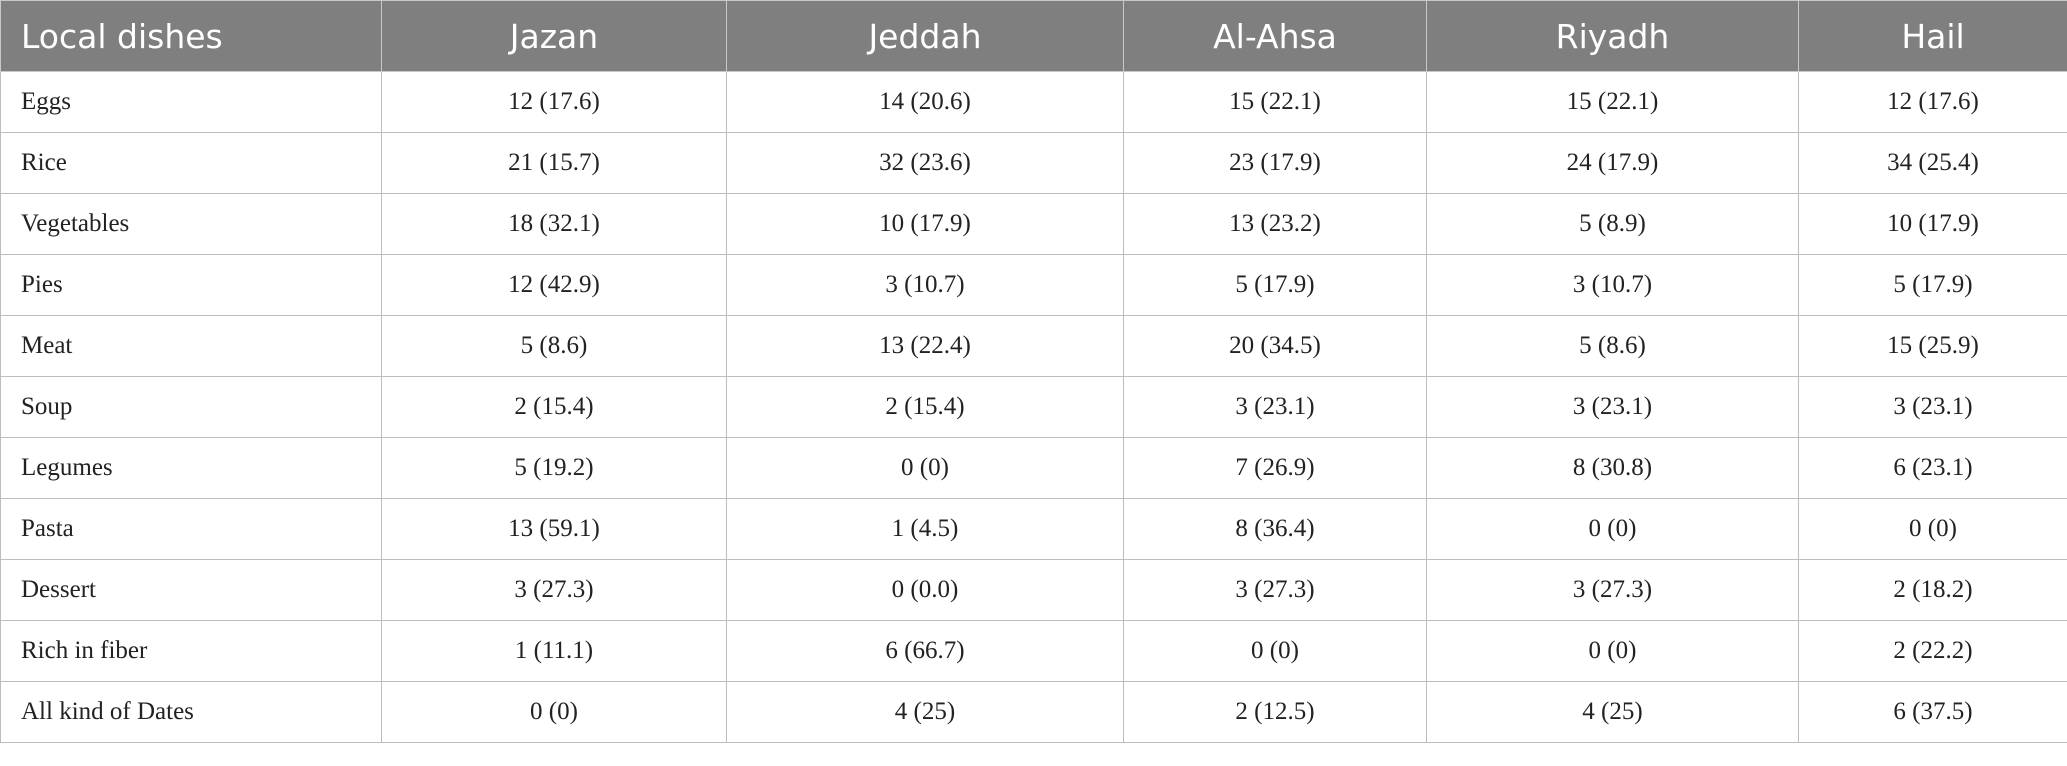 The height and width of the screenshot is (766, 2067). I want to click on table-cell: 5 (19.2), so click(554, 468).